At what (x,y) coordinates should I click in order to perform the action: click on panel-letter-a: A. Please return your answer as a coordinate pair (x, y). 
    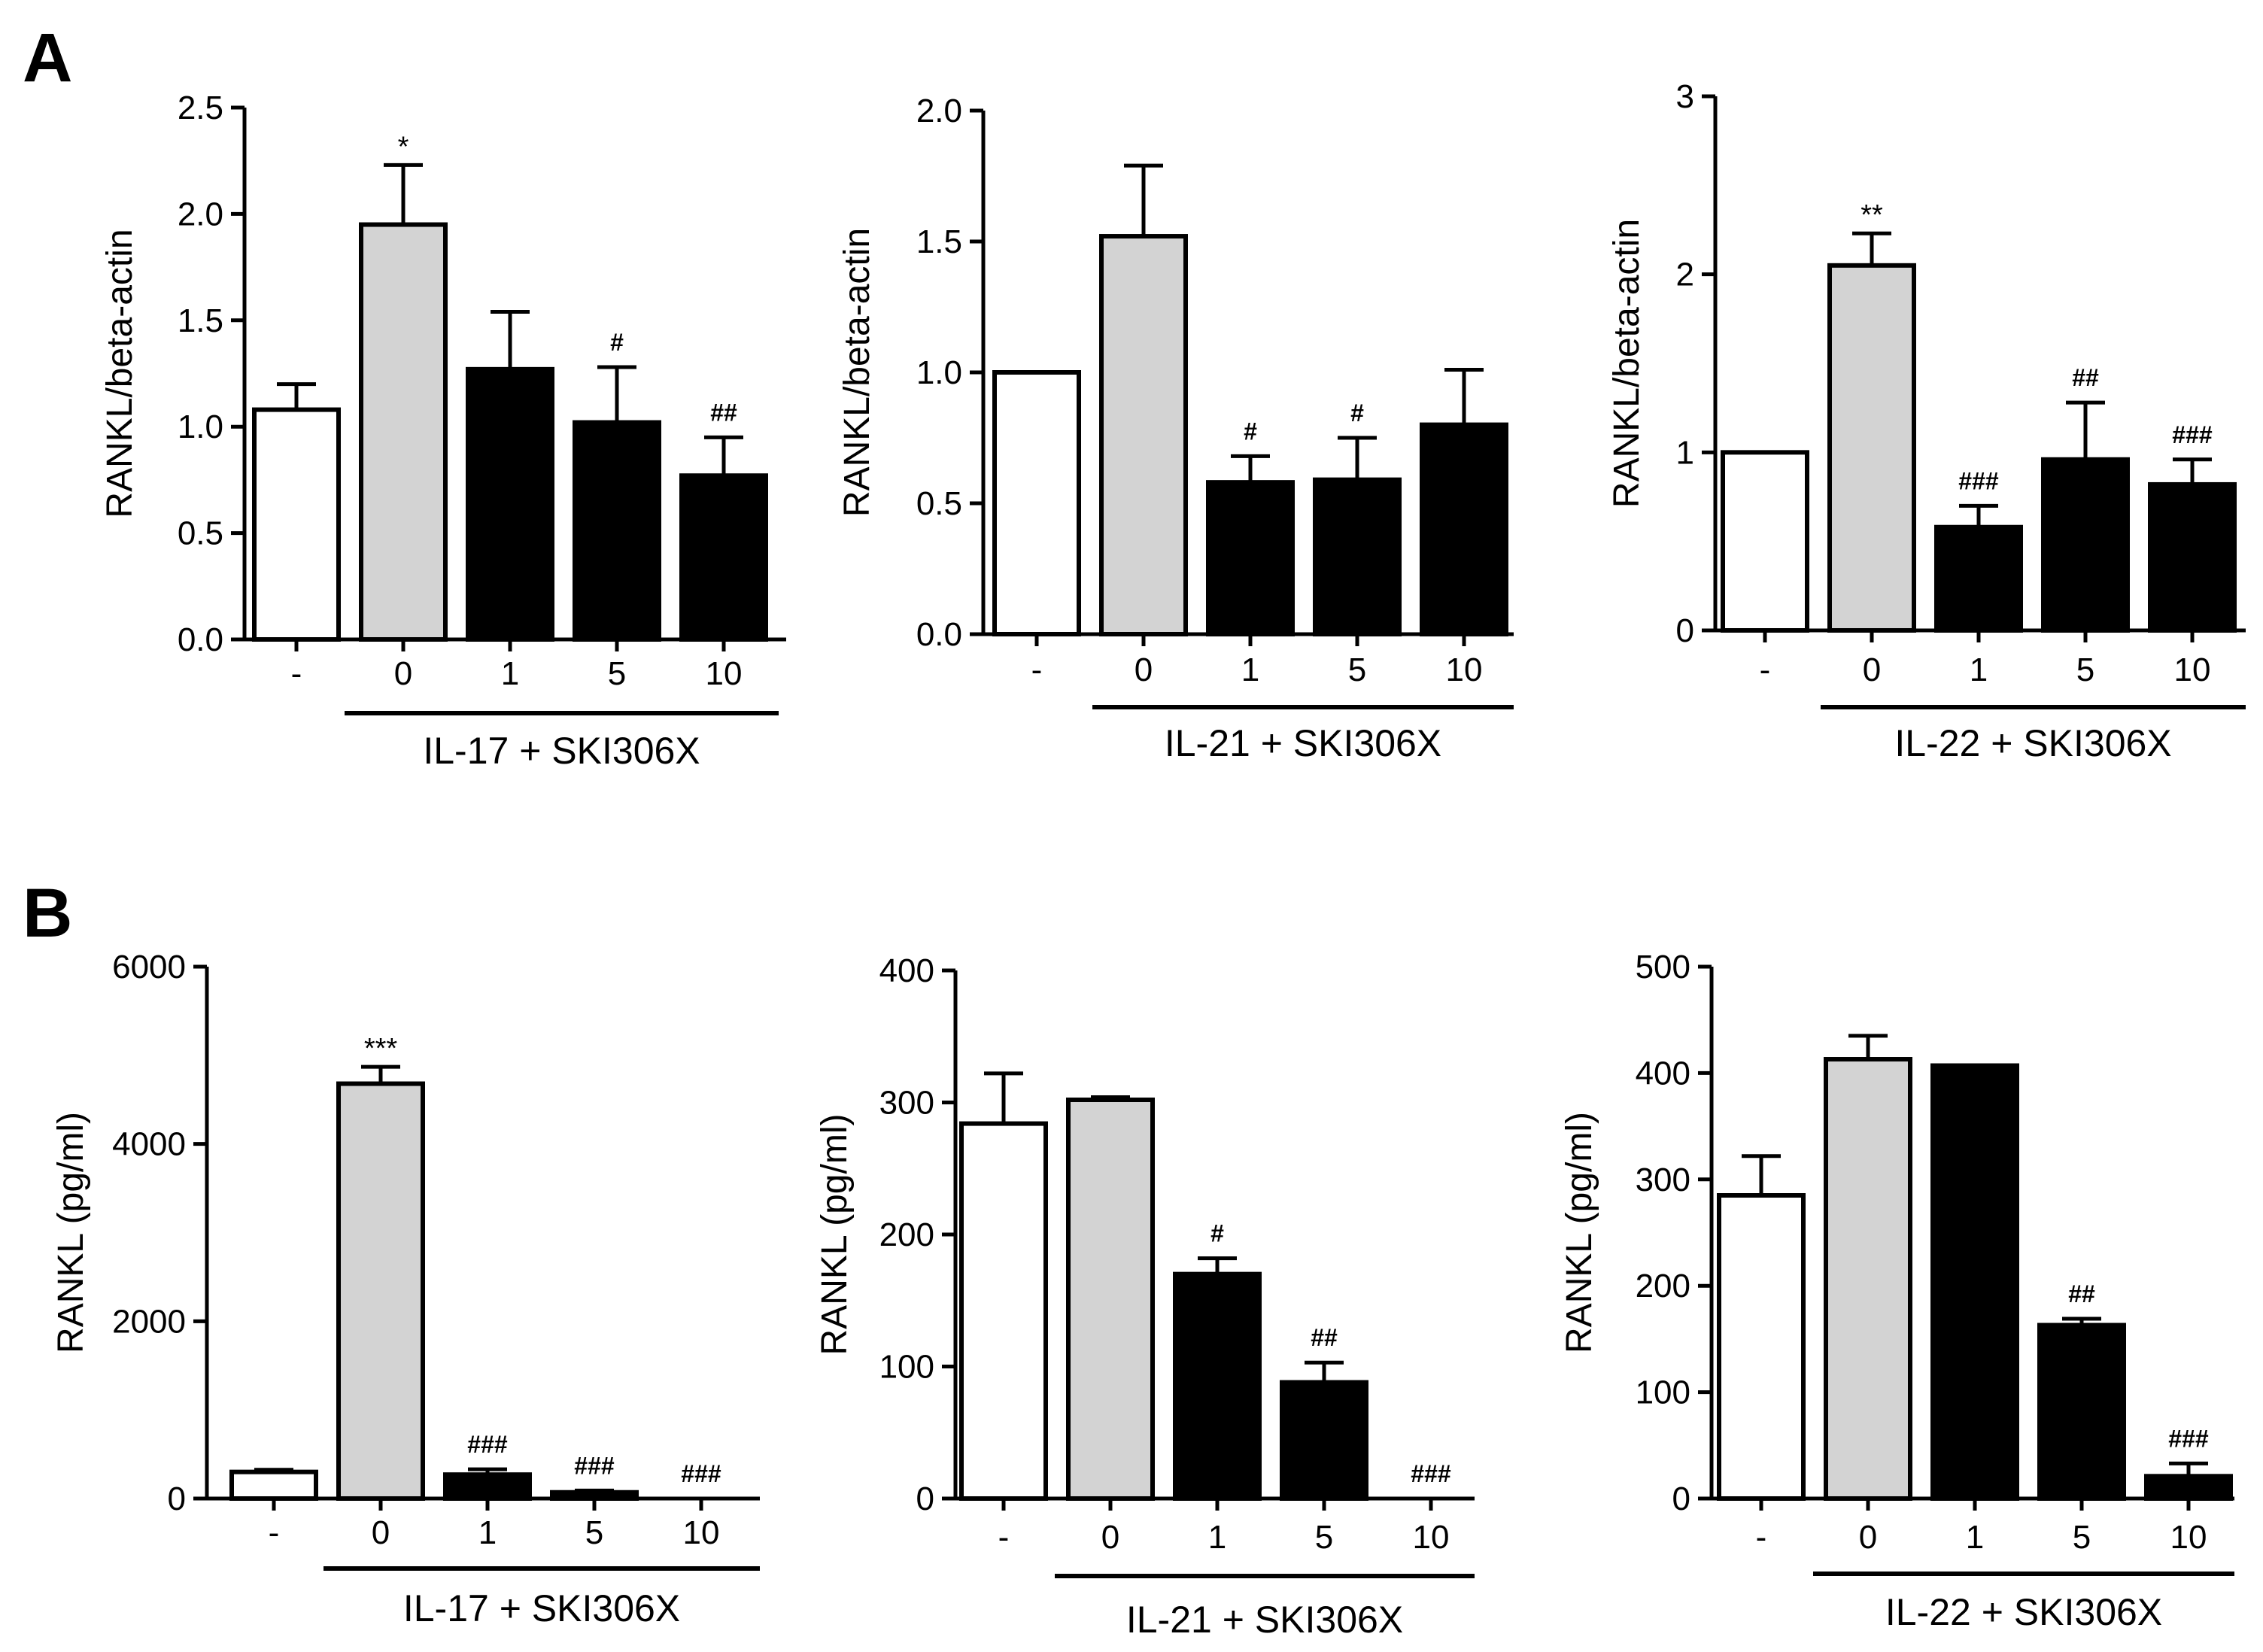
    Looking at the image, I should click on (47, 58).